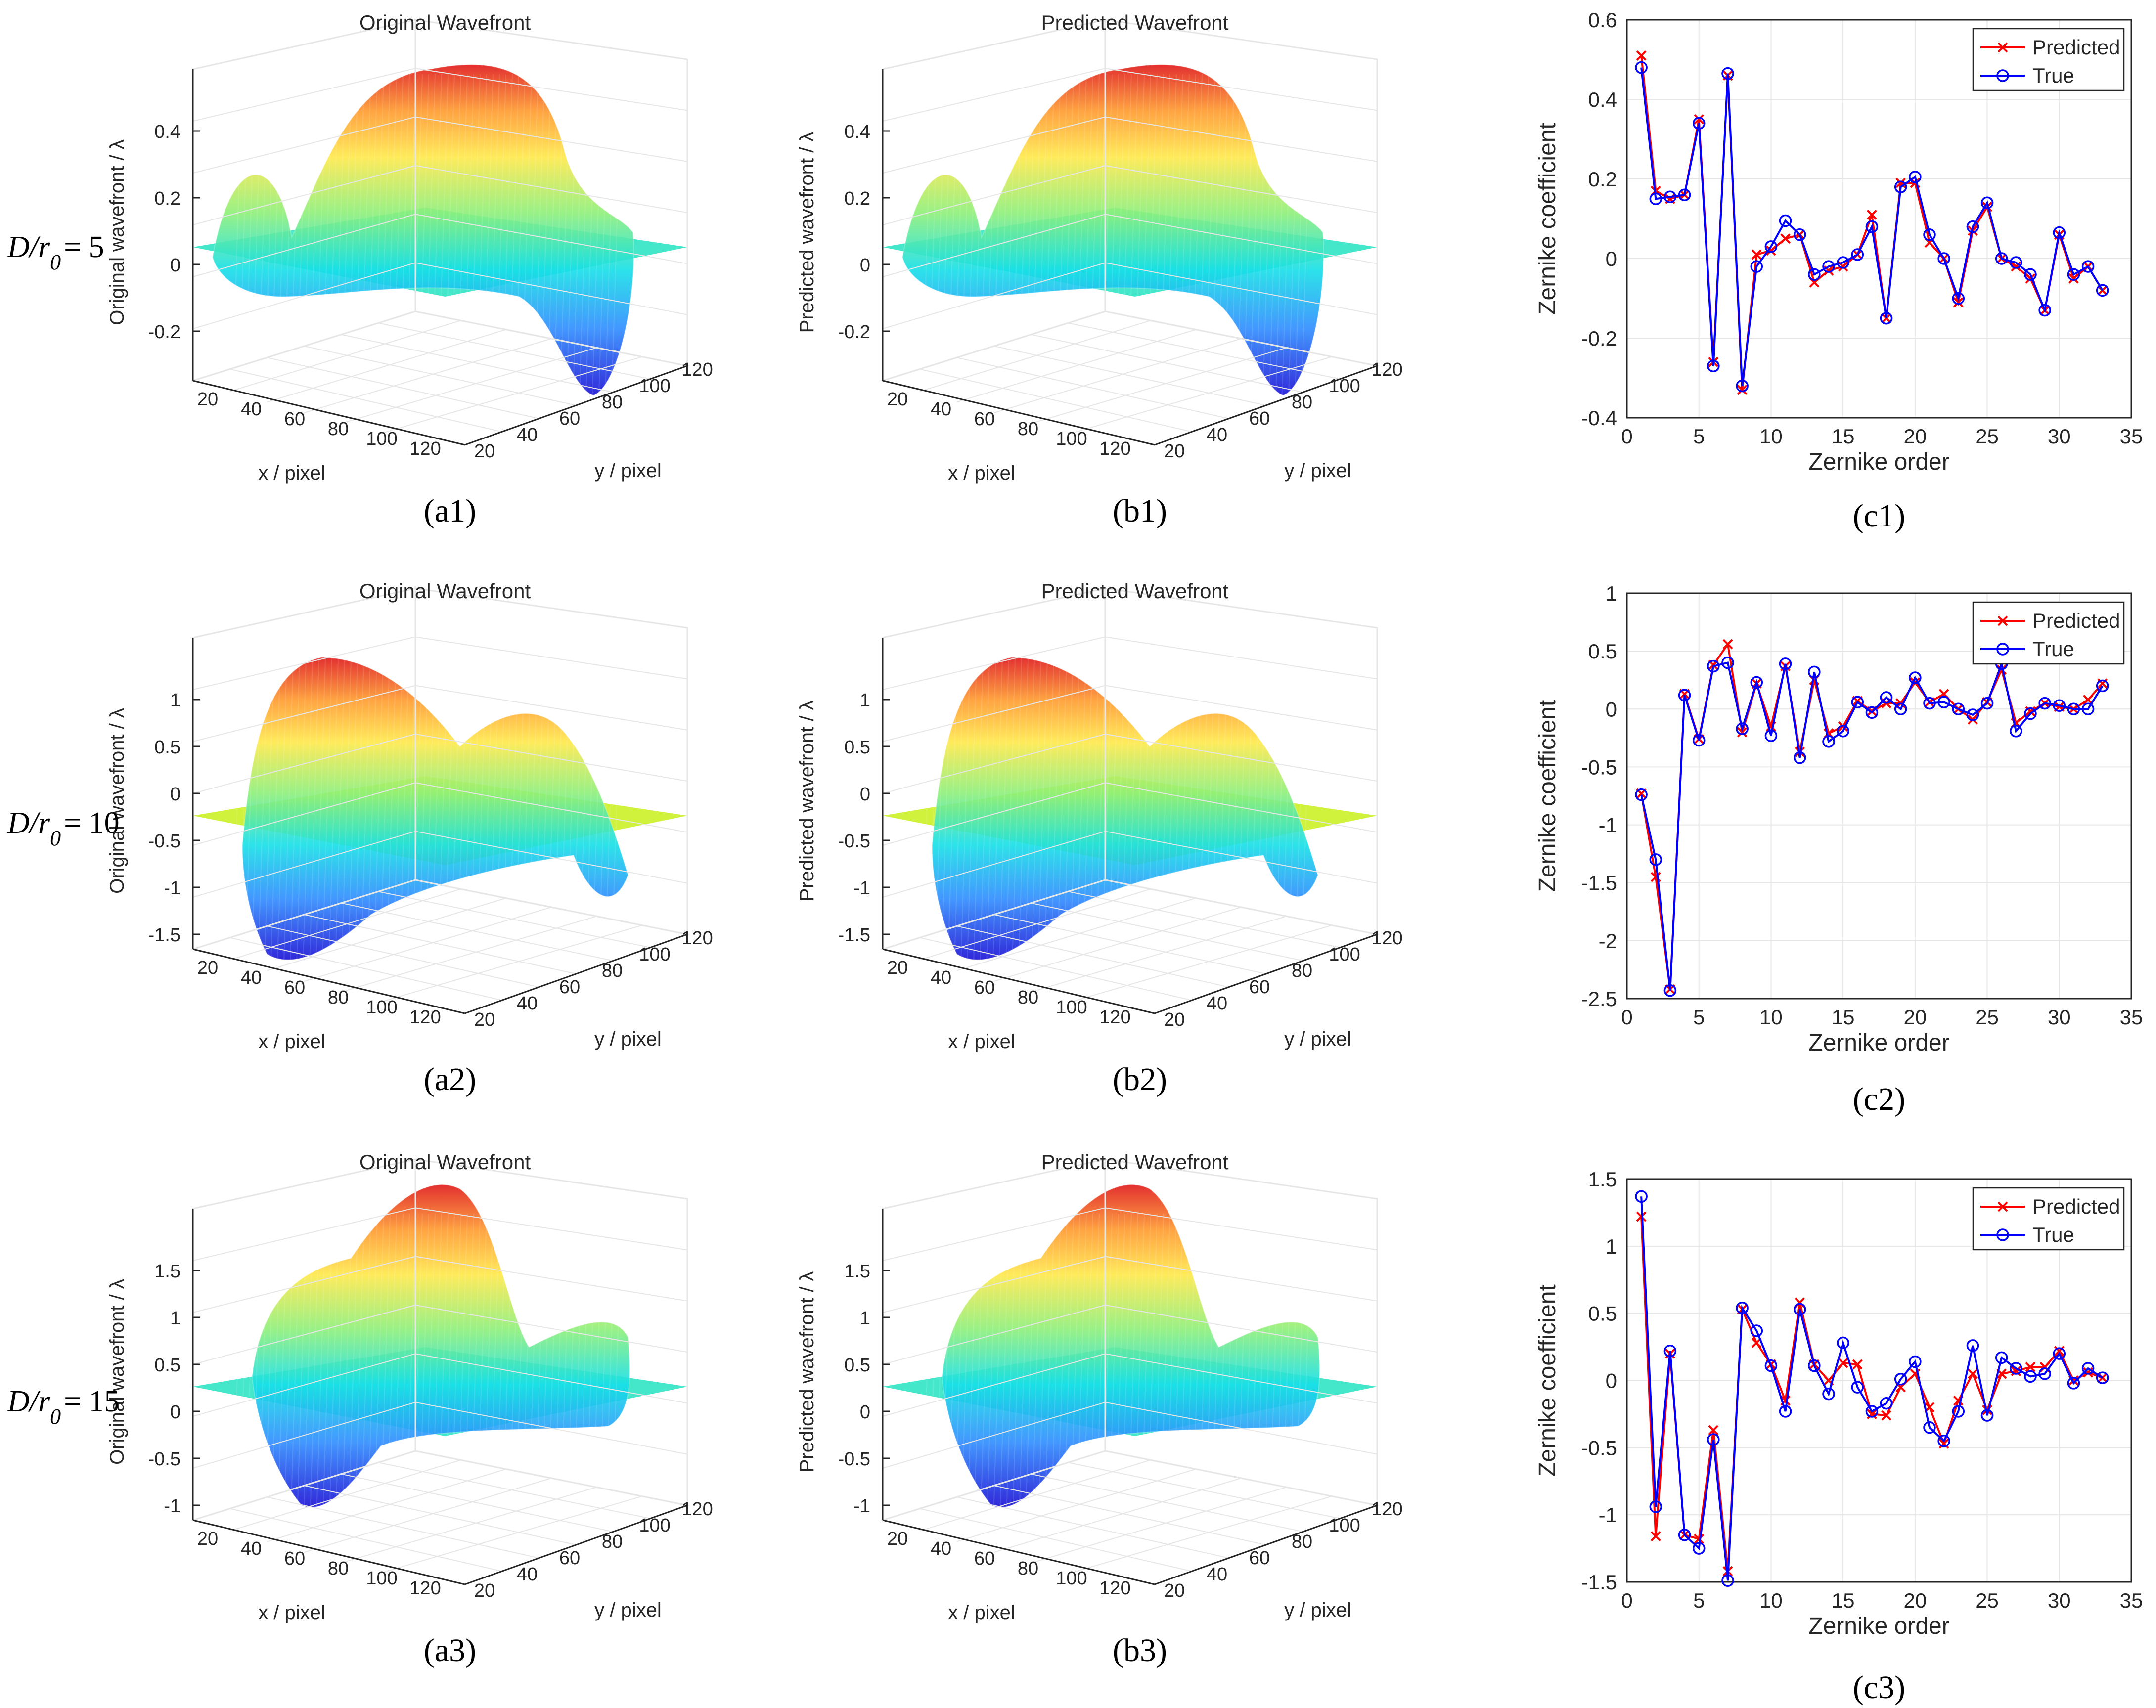 The width and height of the screenshot is (2156, 1708). What do you see at coordinates (984, 419) in the screenshot?
I see `x-tick-label: 60` at bounding box center [984, 419].